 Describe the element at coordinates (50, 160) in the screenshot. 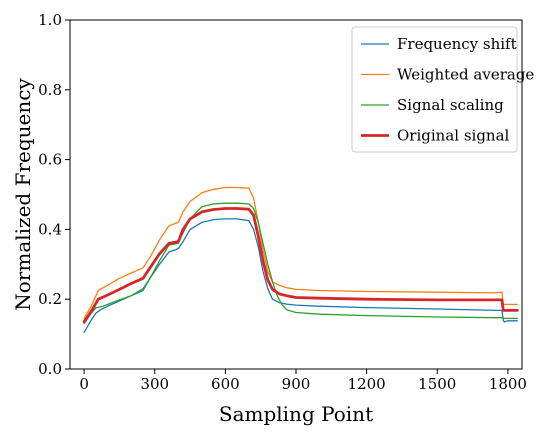

I see `y-tick-label: 0.6` at that location.